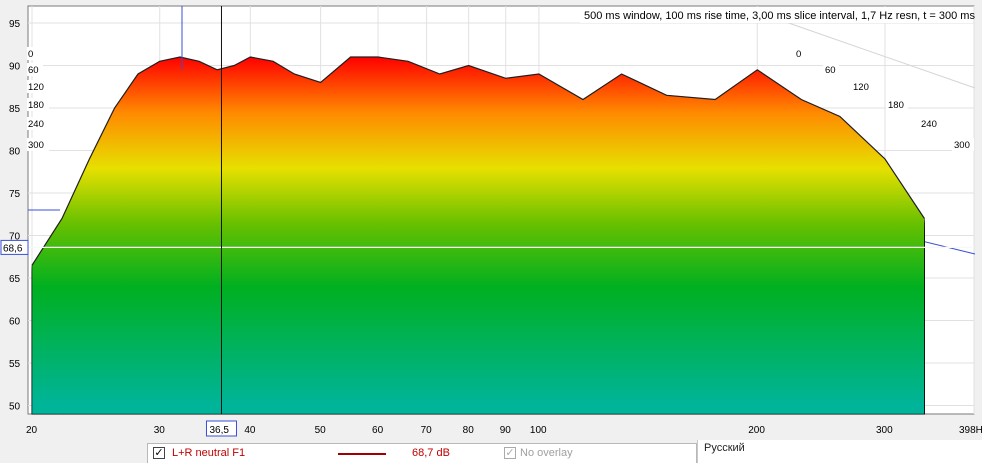  What do you see at coordinates (160, 430) in the screenshot?
I see `x-tick-label: 30` at bounding box center [160, 430].